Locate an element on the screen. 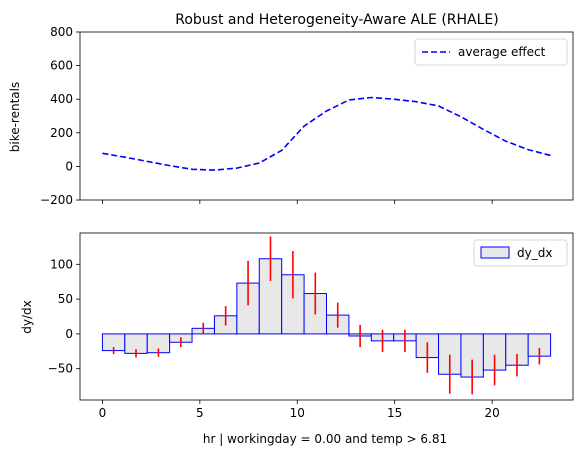 The image size is (583, 455). bottom-y-tick-label: 50 is located at coordinates (65, 299).